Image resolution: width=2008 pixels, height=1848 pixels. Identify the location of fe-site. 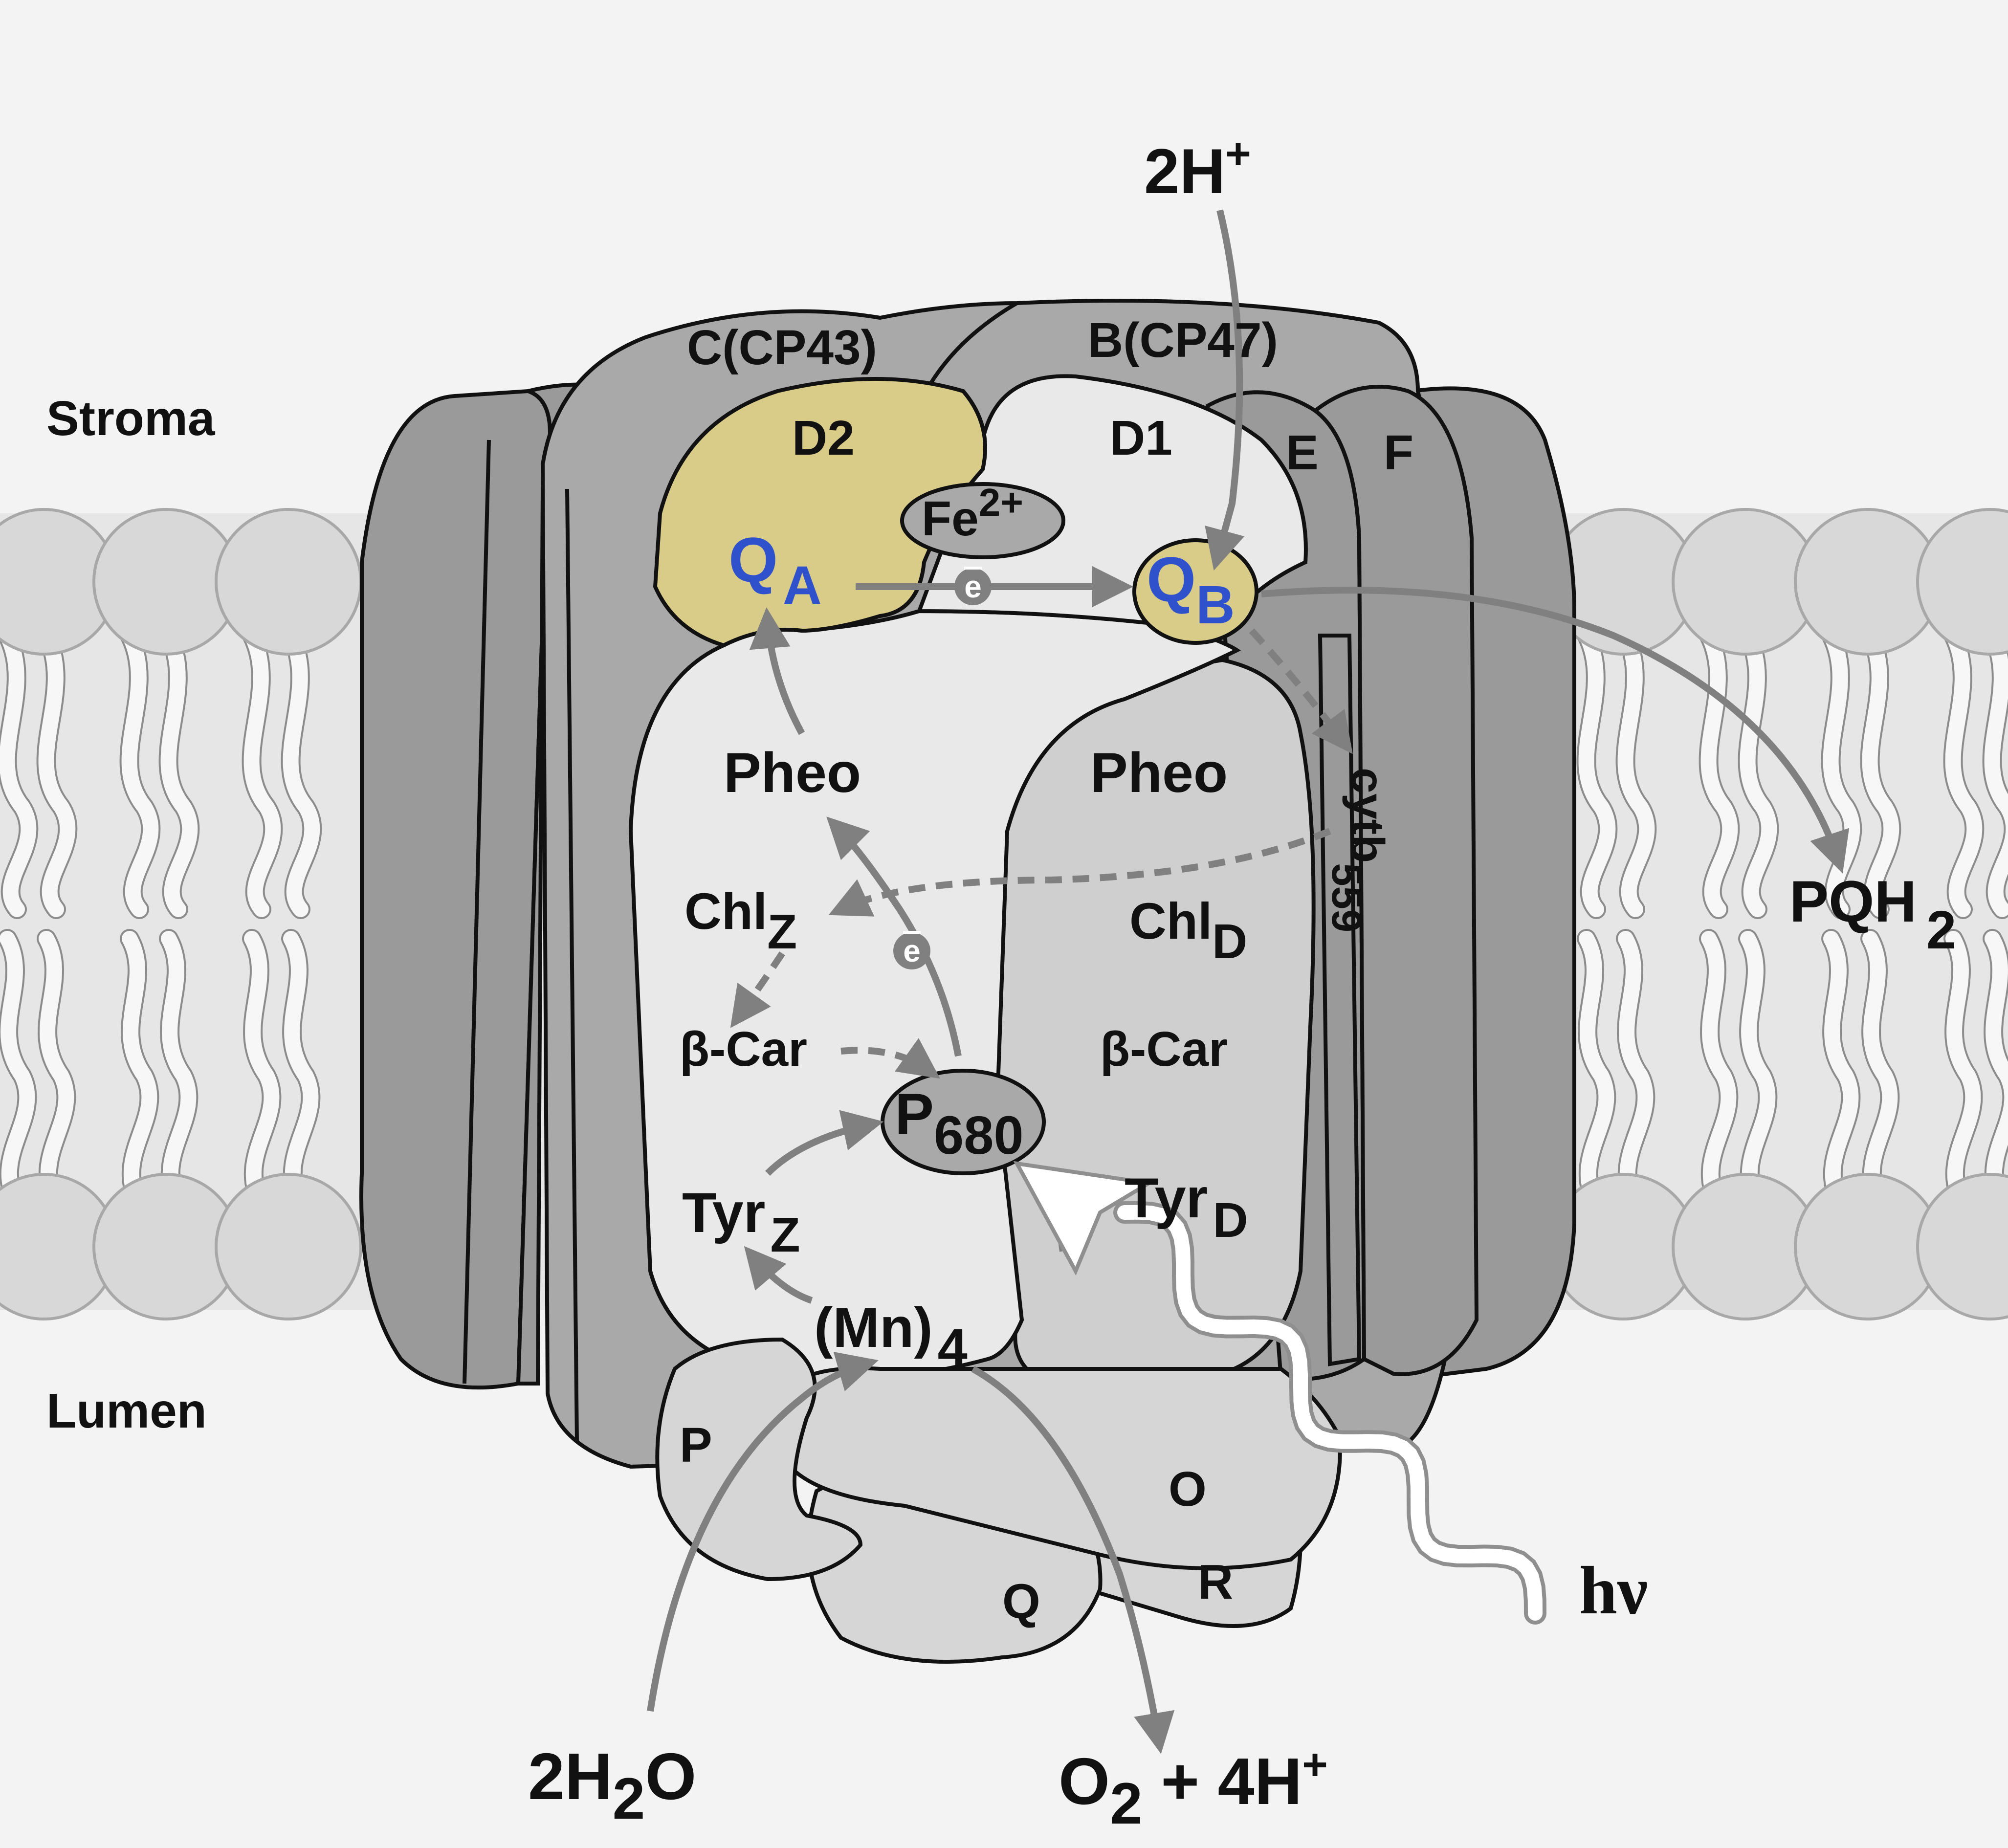
(983, 520).